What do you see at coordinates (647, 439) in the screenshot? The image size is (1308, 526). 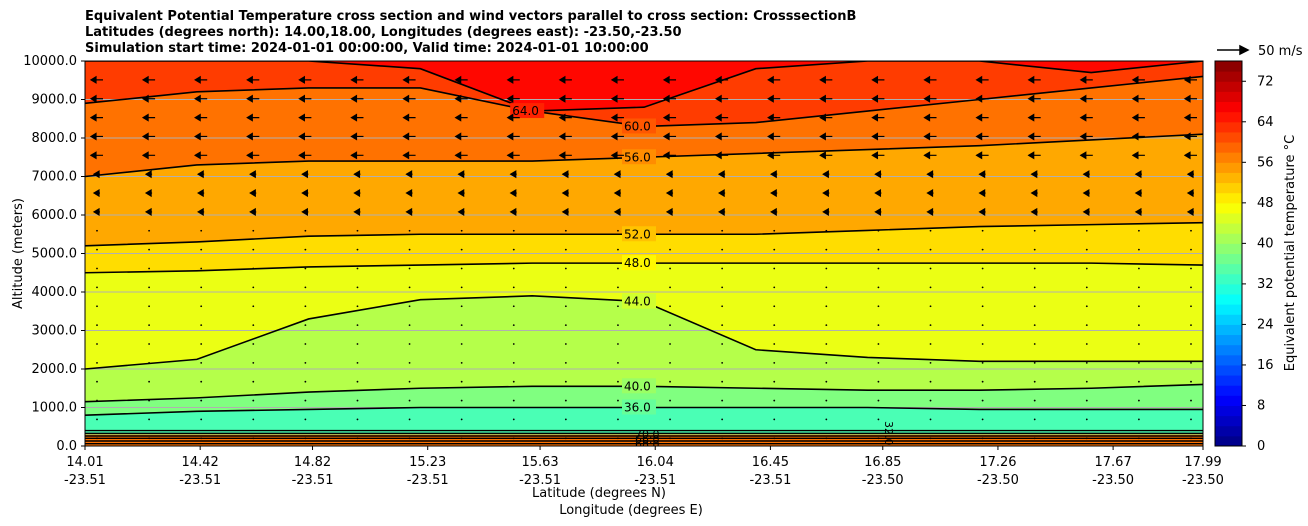 I see `surface-contour-label: 66.0` at bounding box center [647, 439].